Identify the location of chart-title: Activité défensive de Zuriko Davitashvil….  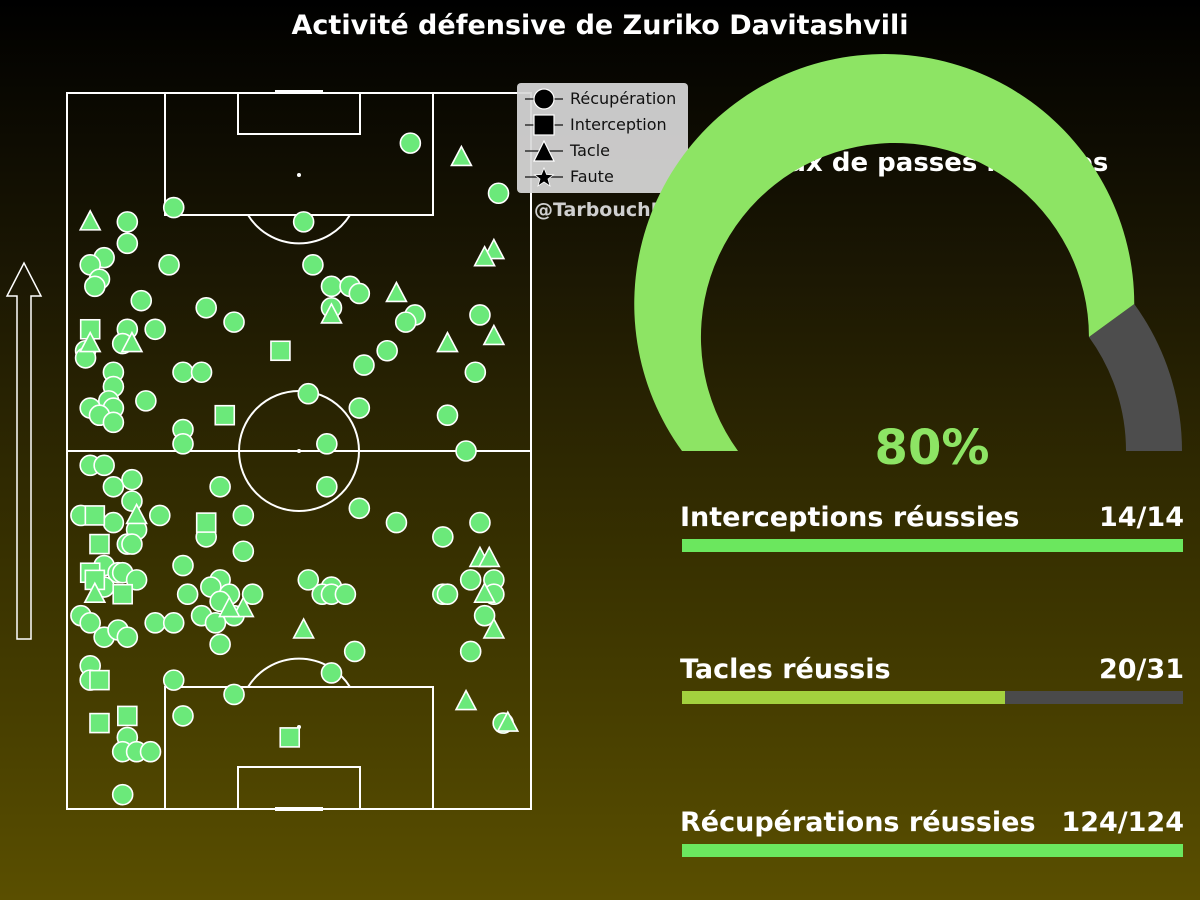
(600, 25).